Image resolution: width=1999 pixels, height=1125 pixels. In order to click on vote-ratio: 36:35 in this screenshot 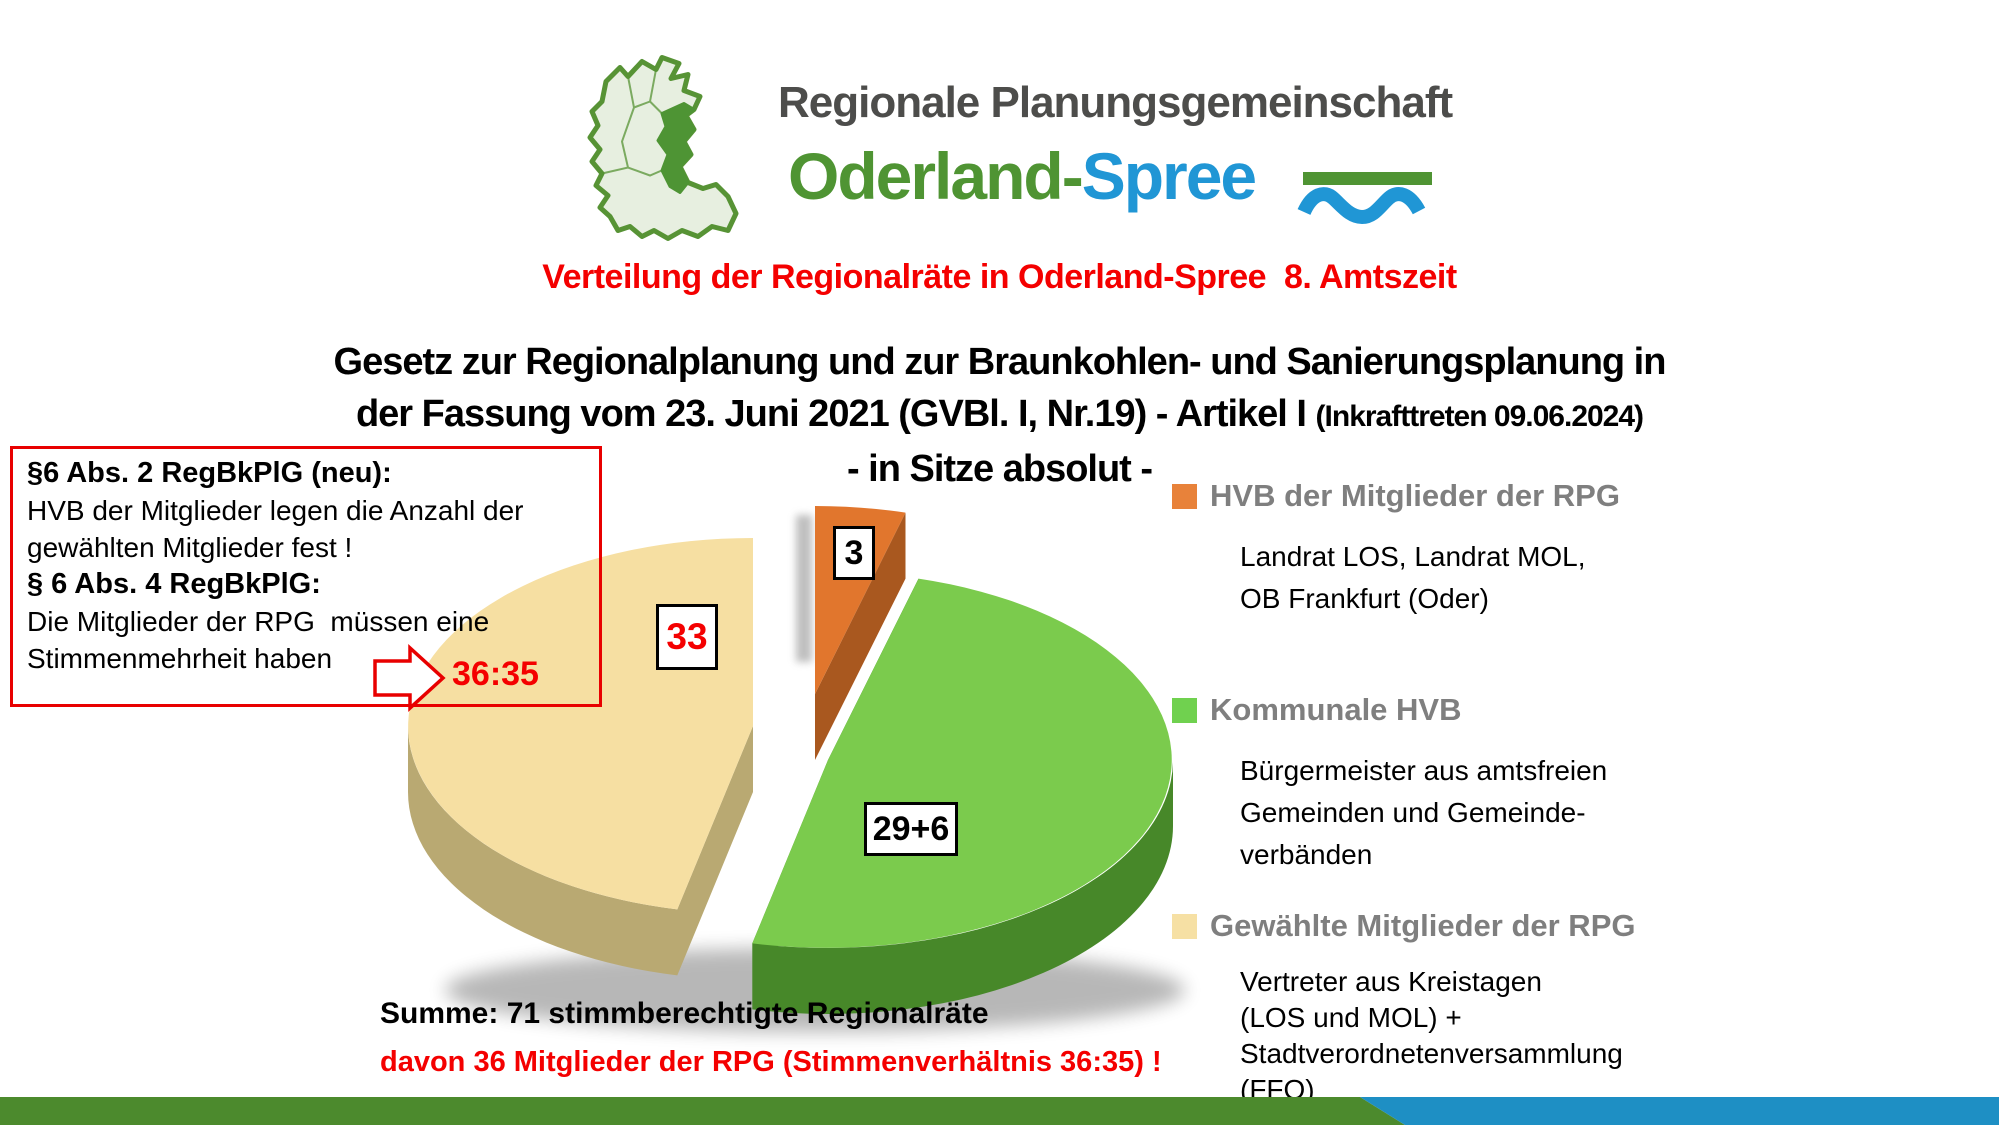, I will do `click(495, 674)`.